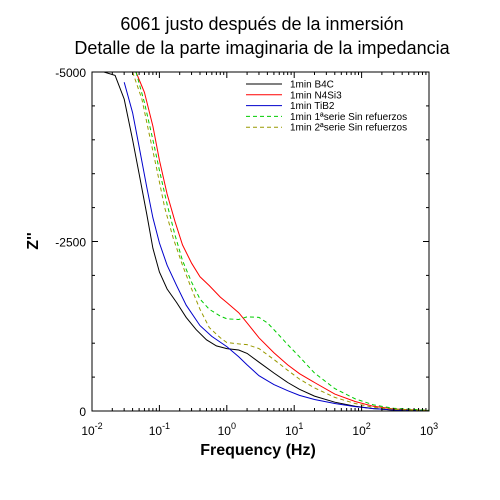 The image size is (500, 500). What do you see at coordinates (70, 73) in the screenshot?
I see `y-tick-label: -5000` at bounding box center [70, 73].